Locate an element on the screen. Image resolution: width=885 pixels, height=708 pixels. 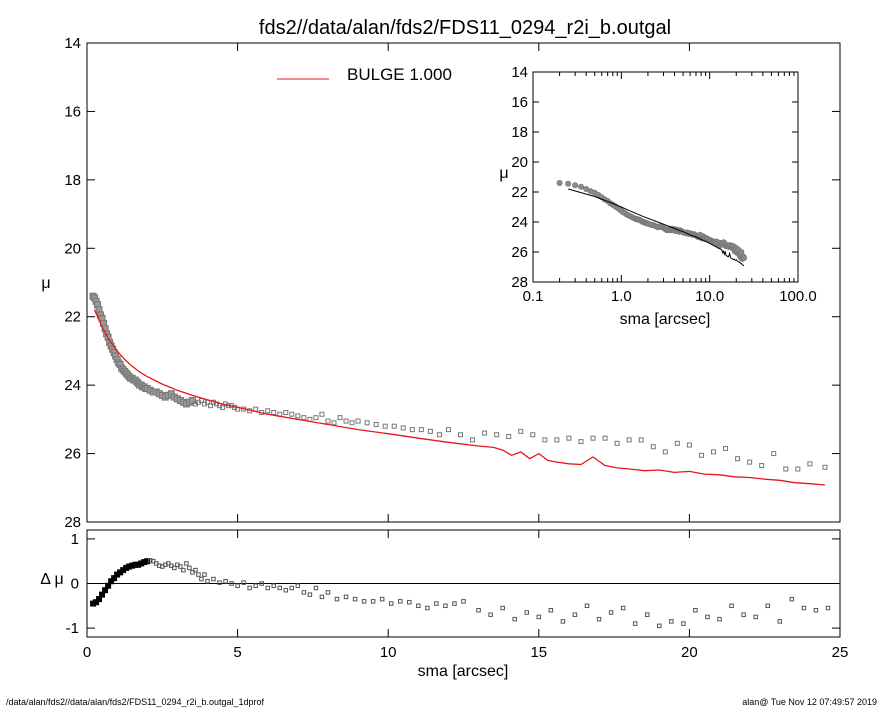
inset-y-tick-label: 16 is located at coordinates (519, 102).